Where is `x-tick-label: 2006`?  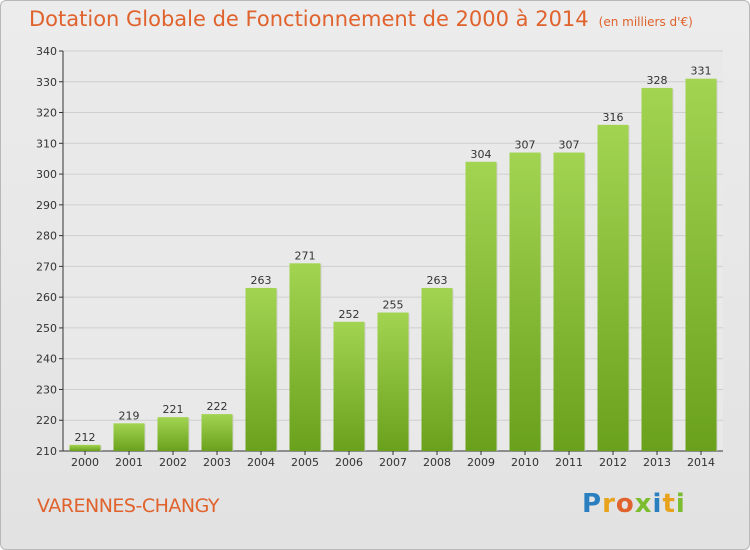
x-tick-label: 2006 is located at coordinates (349, 462).